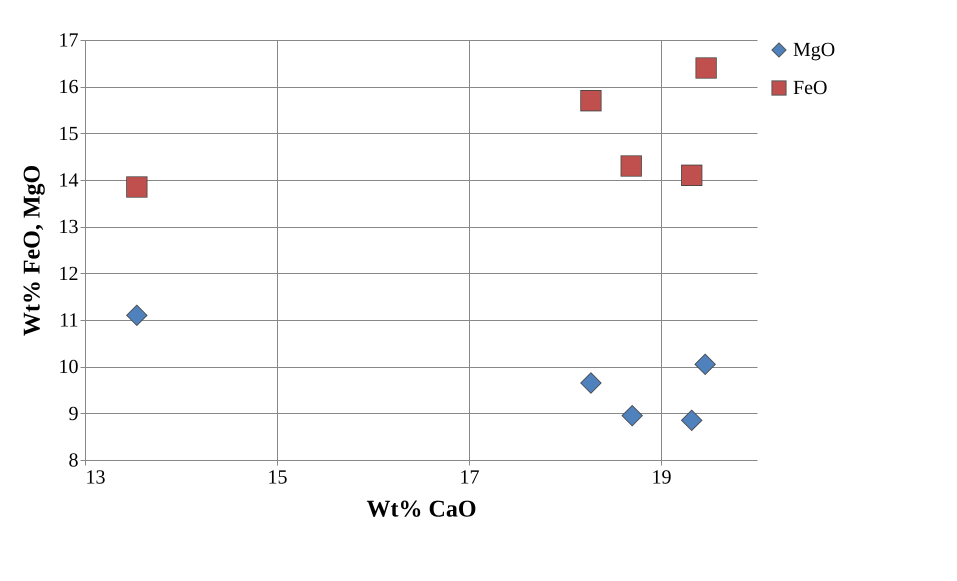 Image resolution: width=957 pixels, height=581 pixels. What do you see at coordinates (470, 477) in the screenshot?
I see `x-tick-label: 17` at bounding box center [470, 477].